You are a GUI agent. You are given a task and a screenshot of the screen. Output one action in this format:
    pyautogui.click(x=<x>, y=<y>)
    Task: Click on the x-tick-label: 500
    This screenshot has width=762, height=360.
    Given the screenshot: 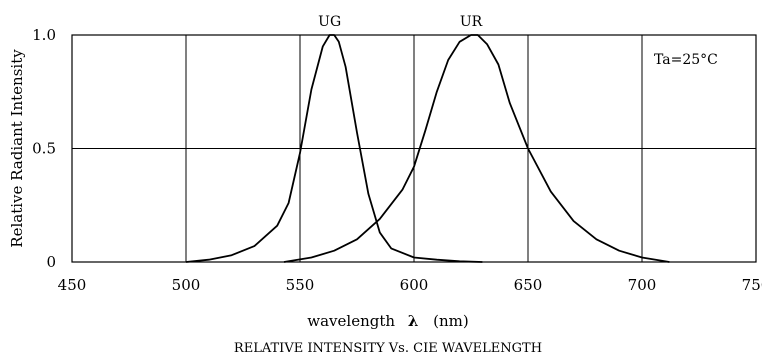 What is the action you would take?
    pyautogui.click(x=186, y=285)
    